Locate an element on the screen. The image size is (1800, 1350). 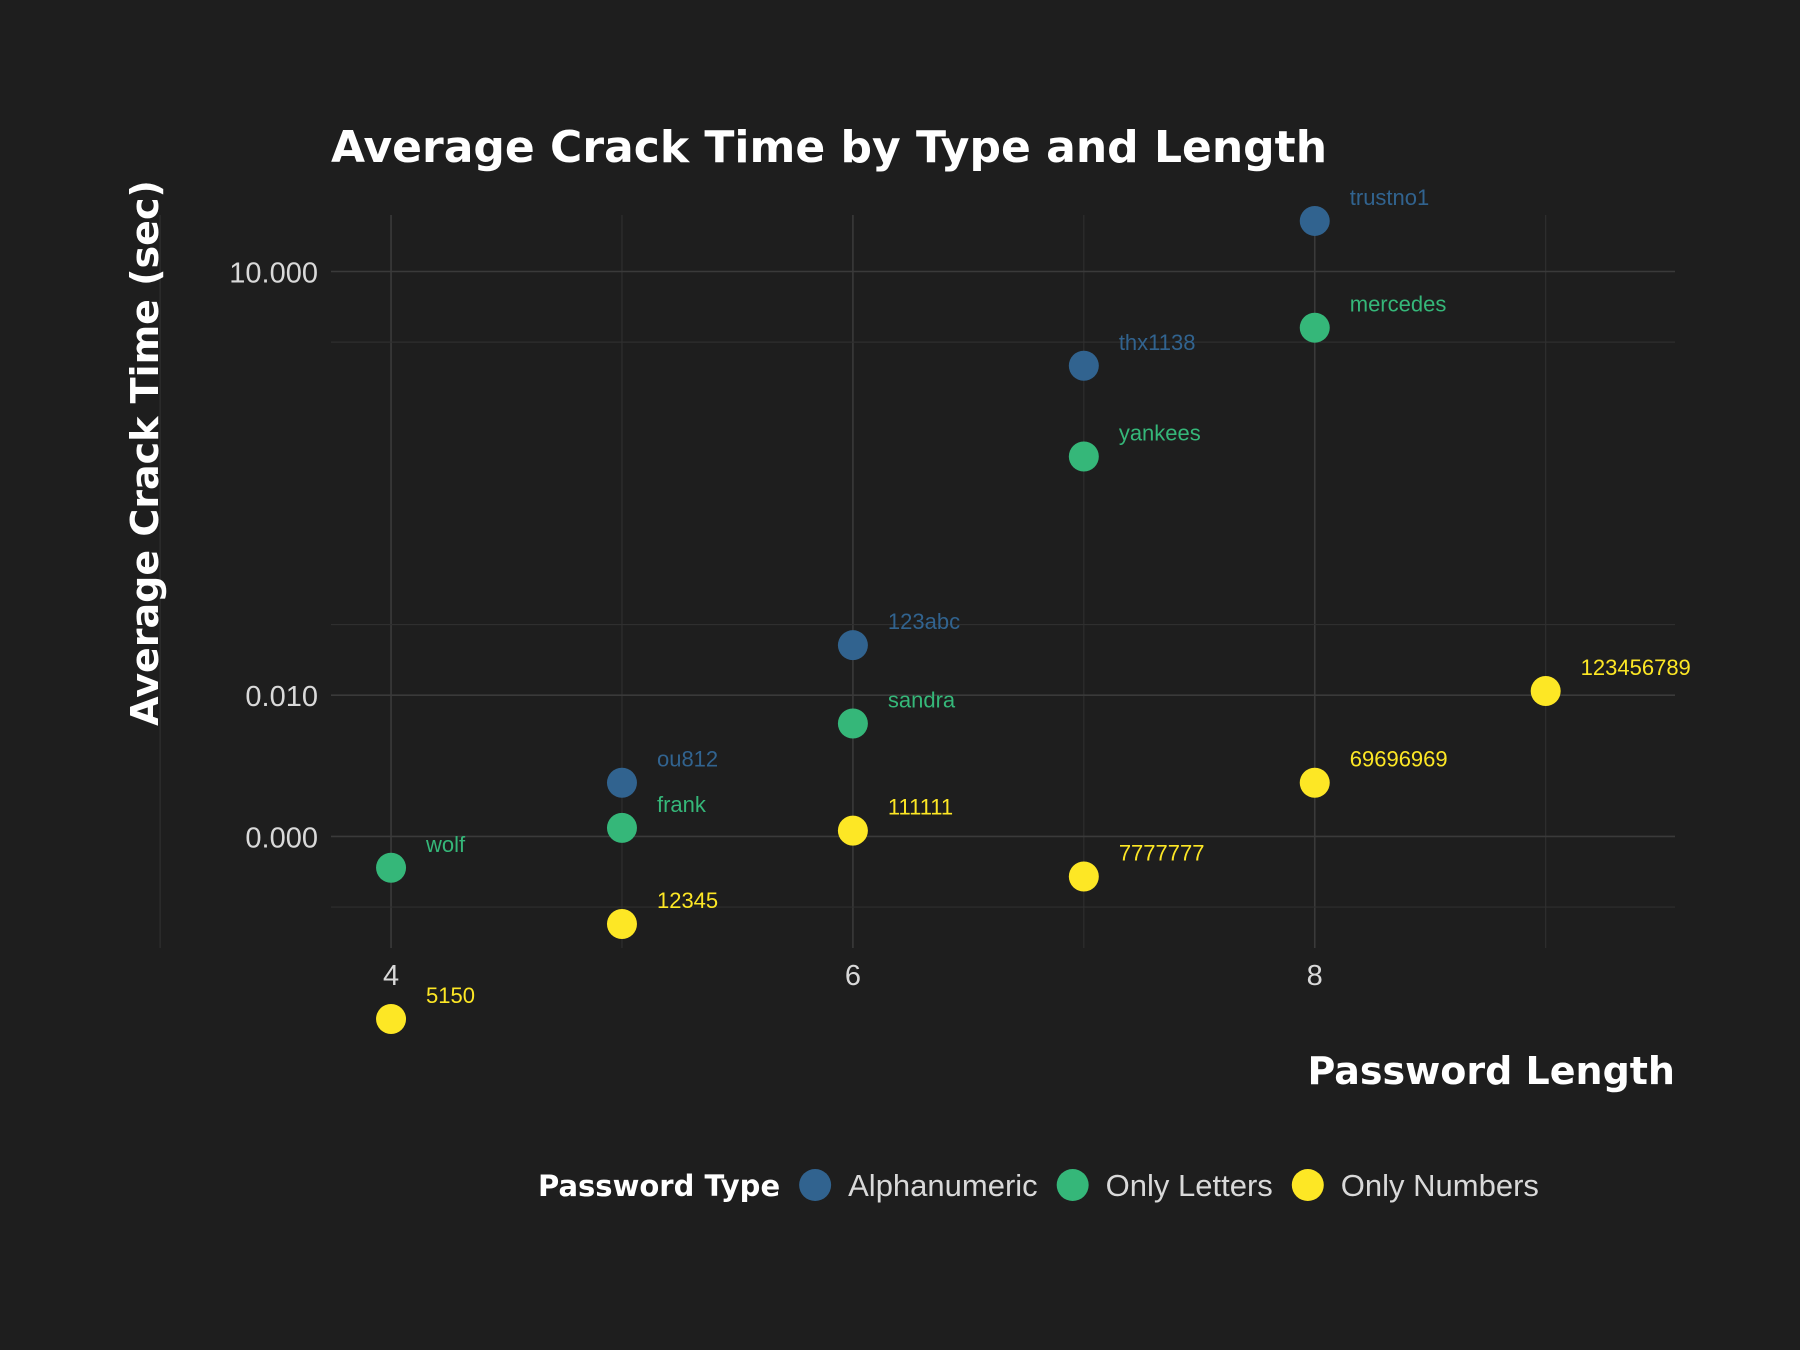
point-label: thx1138 is located at coordinates (1157, 342).